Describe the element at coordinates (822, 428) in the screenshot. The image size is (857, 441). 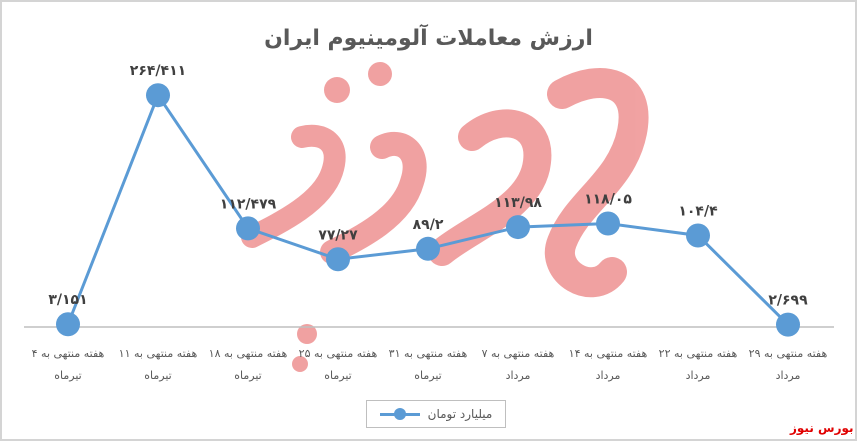
I see `source-watermark-text: بورس نیوز` at that location.